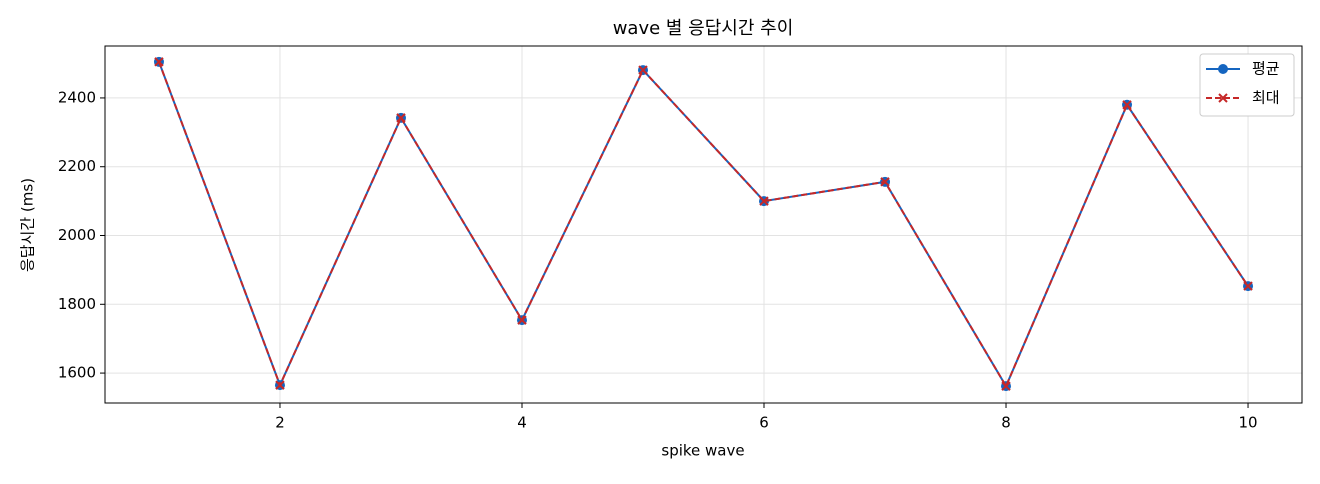 This screenshot has width=1320, height=484. What do you see at coordinates (77, 97) in the screenshot?
I see `y-tick-label: 2400` at bounding box center [77, 97].